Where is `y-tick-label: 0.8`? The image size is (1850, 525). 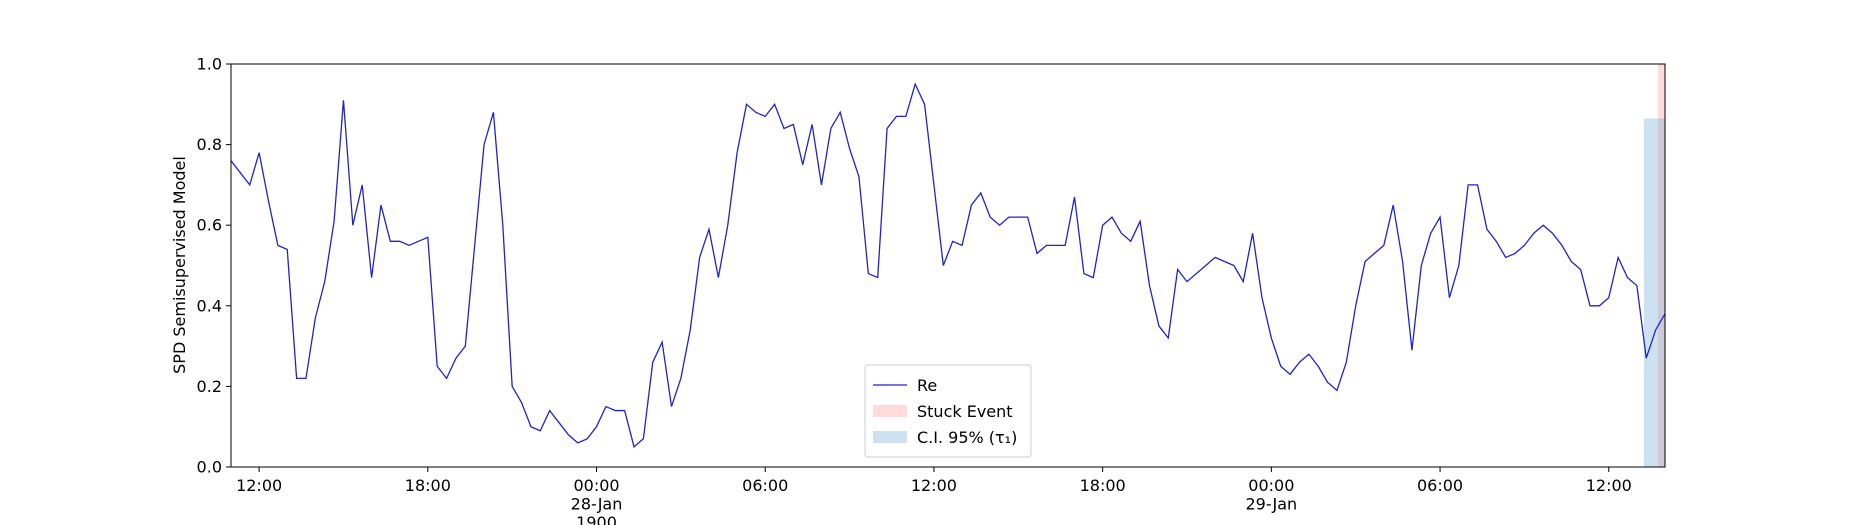 y-tick-label: 0.8 is located at coordinates (209, 144).